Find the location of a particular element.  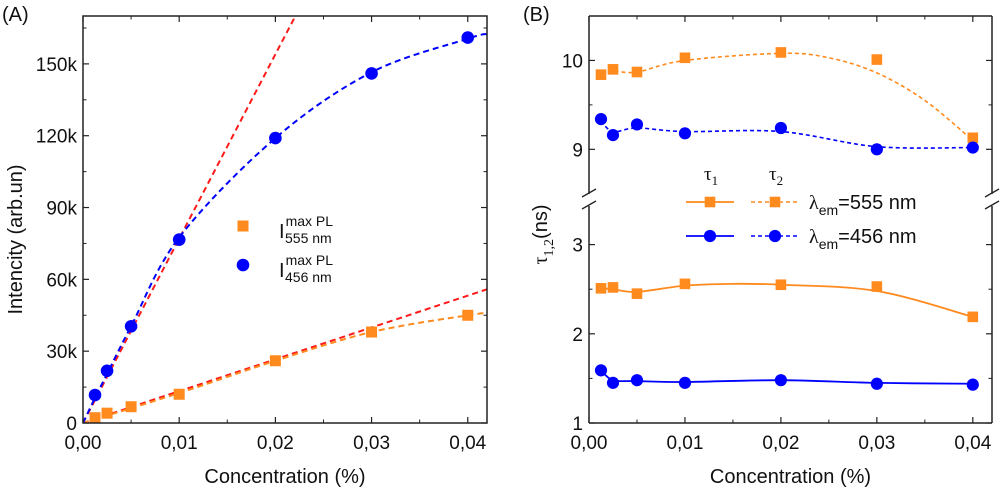

y-tick-label: 2 is located at coordinates (577, 335).